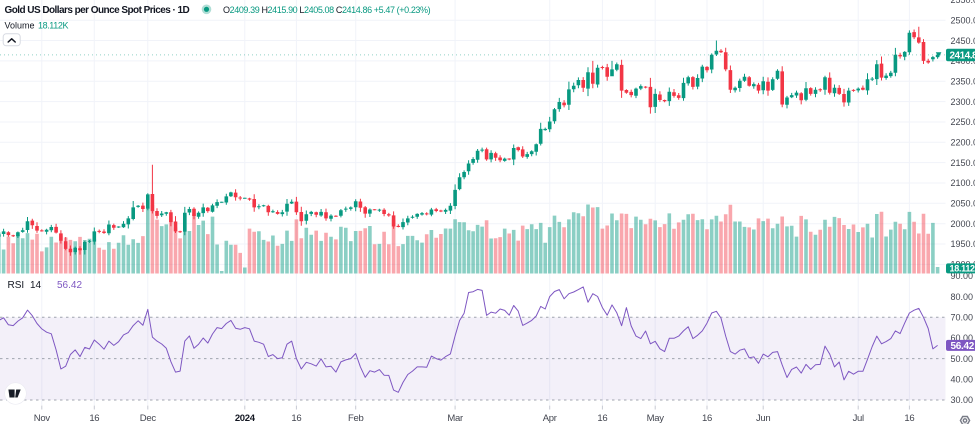  What do you see at coordinates (963, 82) in the screenshot?
I see `svg-text: 2350.00` at bounding box center [963, 82].